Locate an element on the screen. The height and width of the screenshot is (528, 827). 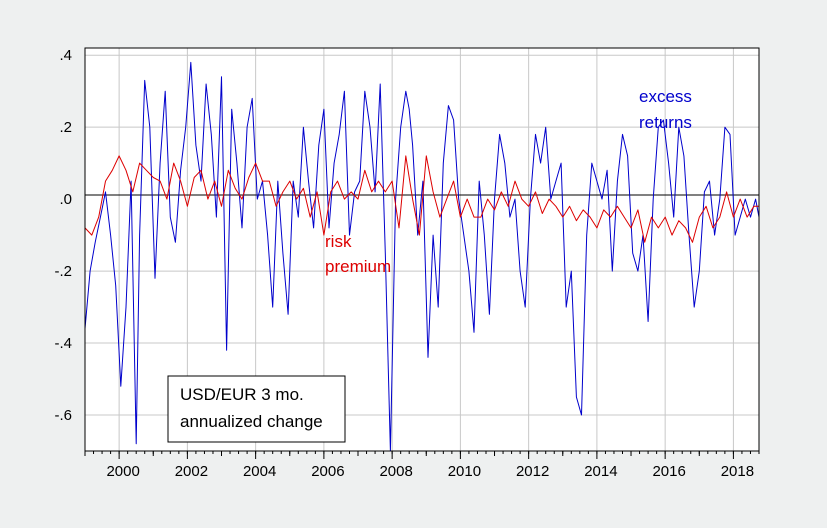
risk-premium-line is located at coordinates (421, 199).